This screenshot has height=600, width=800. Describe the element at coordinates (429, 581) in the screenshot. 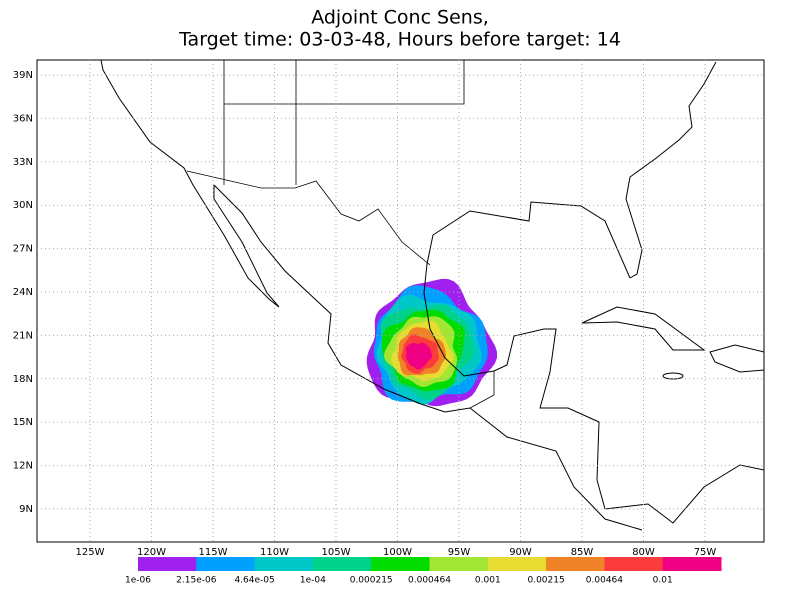

I see `colorbar-label: 0.000464` at that location.